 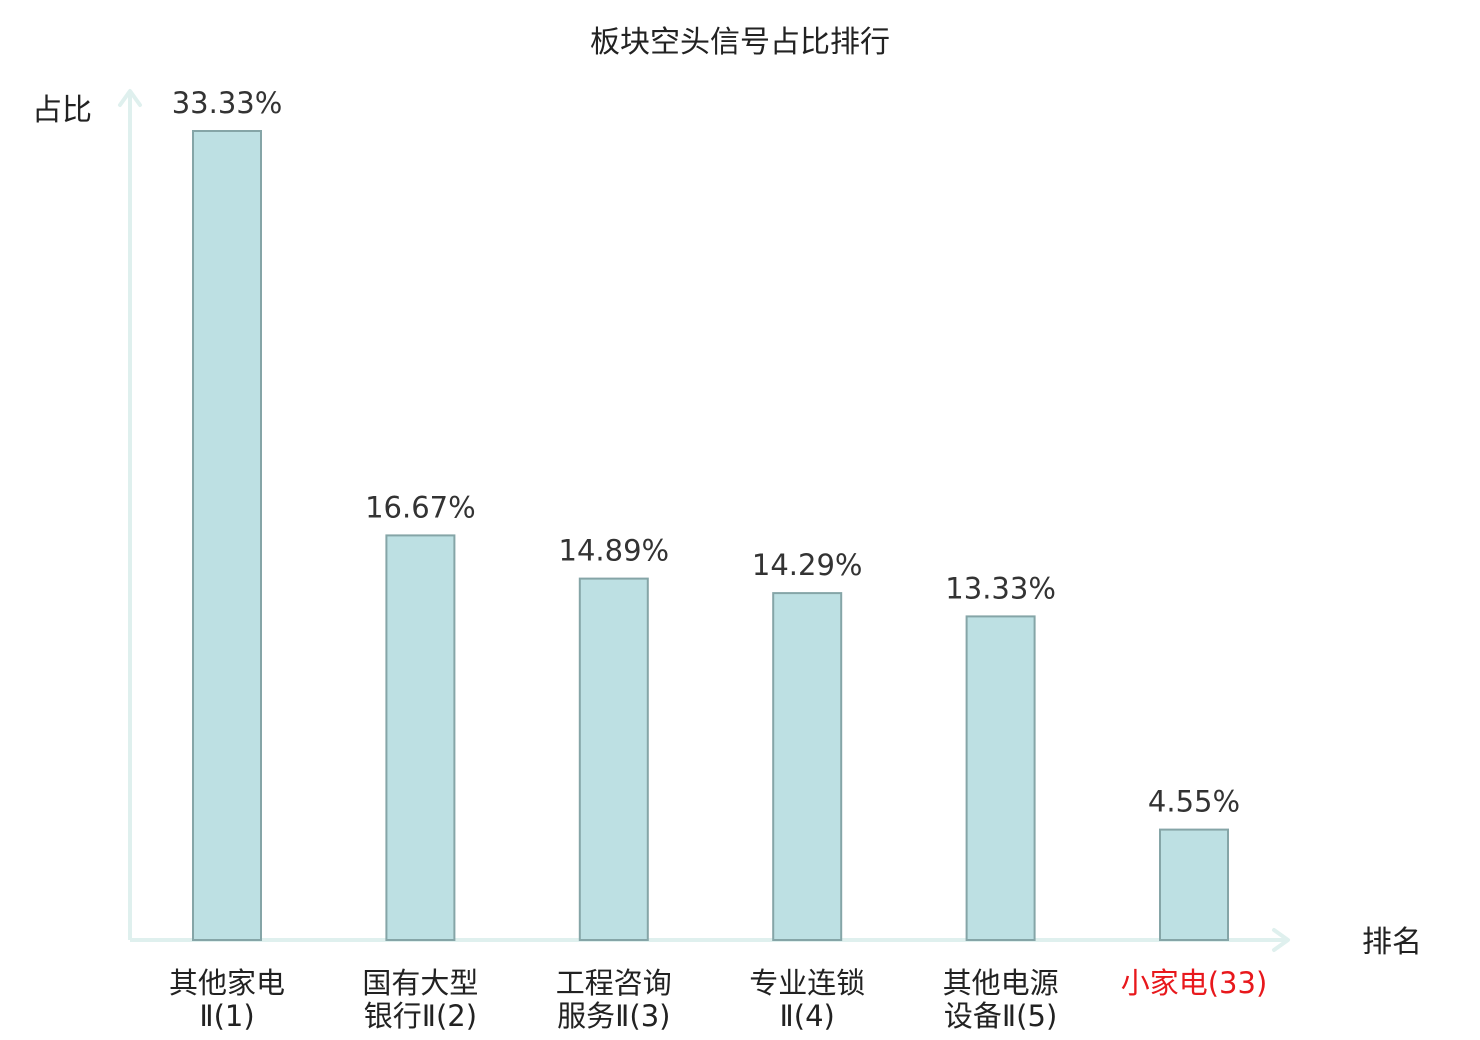 What do you see at coordinates (1281, 940) in the screenshot?
I see `x-axis-arrow-icon` at bounding box center [1281, 940].